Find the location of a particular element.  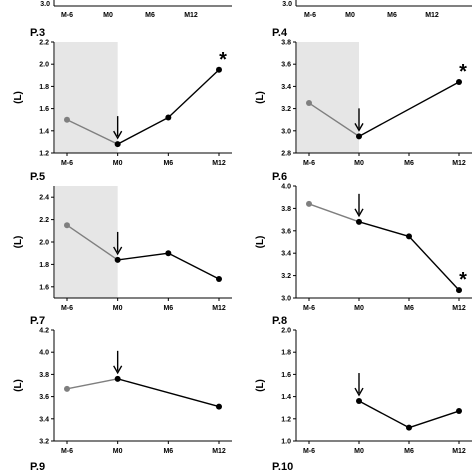

panel-p5: 1.6 1.8 2.0 2.2 2.4 M-6 M0 M6 M12 (L) P.5 is located at coordinates (122, 241).